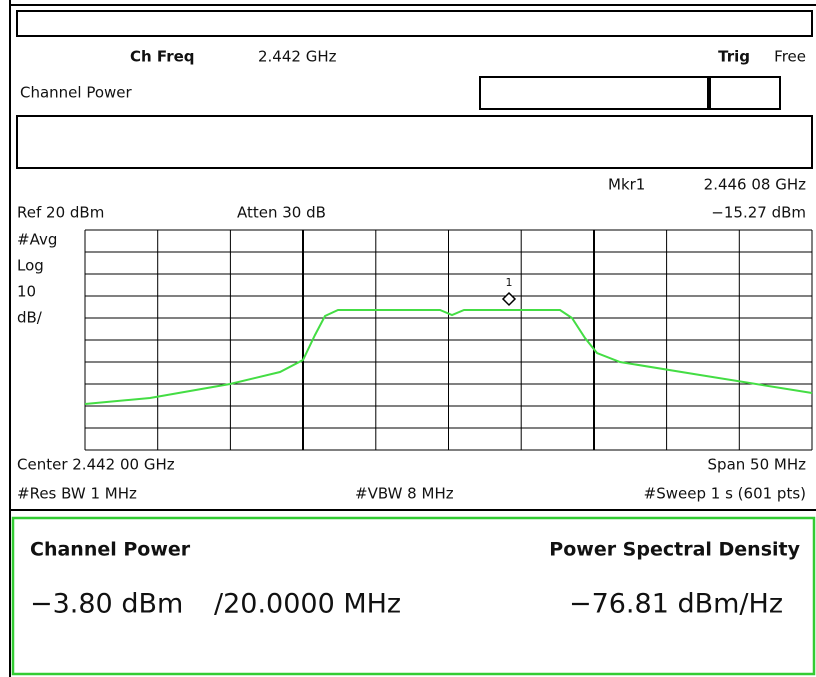 The image size is (816, 677). I want to click on vbw: #VBW 8 MHz, so click(404, 494).